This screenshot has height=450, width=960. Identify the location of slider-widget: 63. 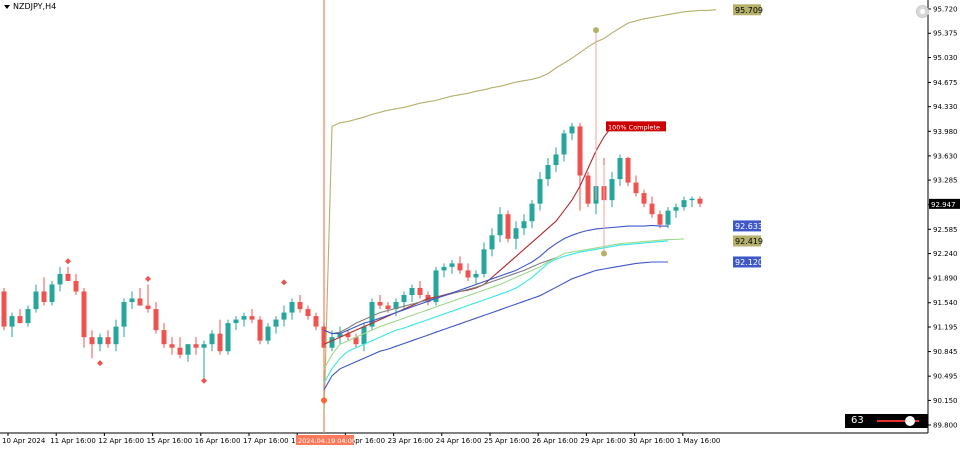
(886, 421).